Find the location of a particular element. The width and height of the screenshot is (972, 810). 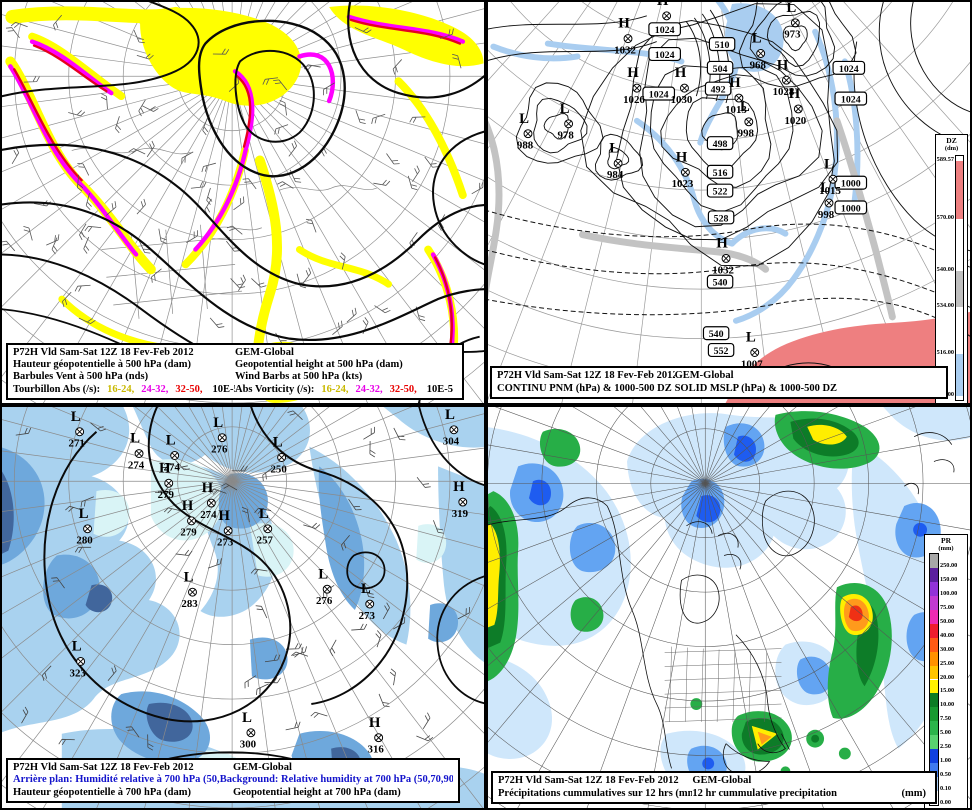

field-label-fr: Hauteur géopotentielle à 500 hPa (dam) is located at coordinates (102, 365).